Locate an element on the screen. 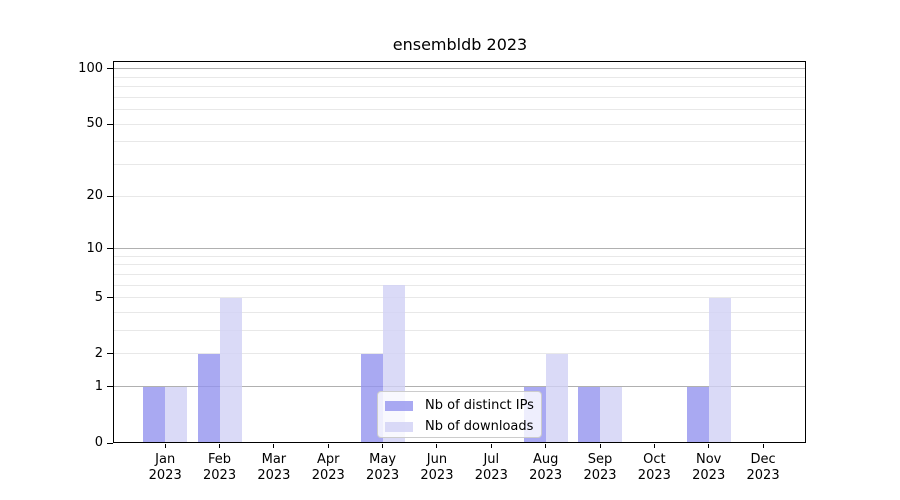 This screenshot has height=500, width=900. bar-downloads-feb is located at coordinates (230, 370).